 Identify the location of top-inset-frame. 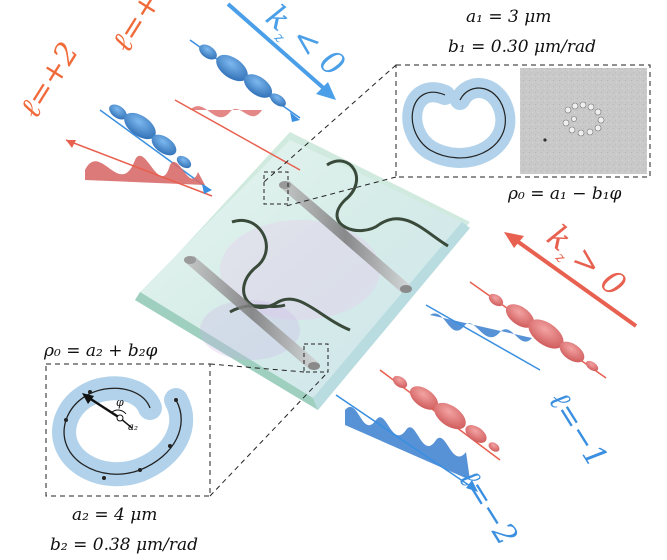
(523, 121).